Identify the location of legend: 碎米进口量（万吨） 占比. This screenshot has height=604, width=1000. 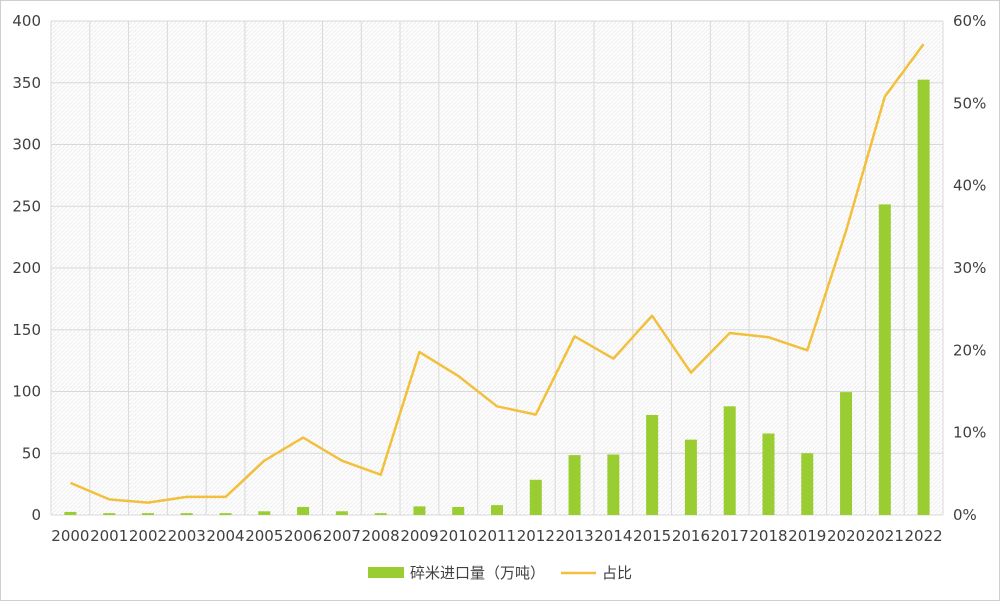
(500, 573).